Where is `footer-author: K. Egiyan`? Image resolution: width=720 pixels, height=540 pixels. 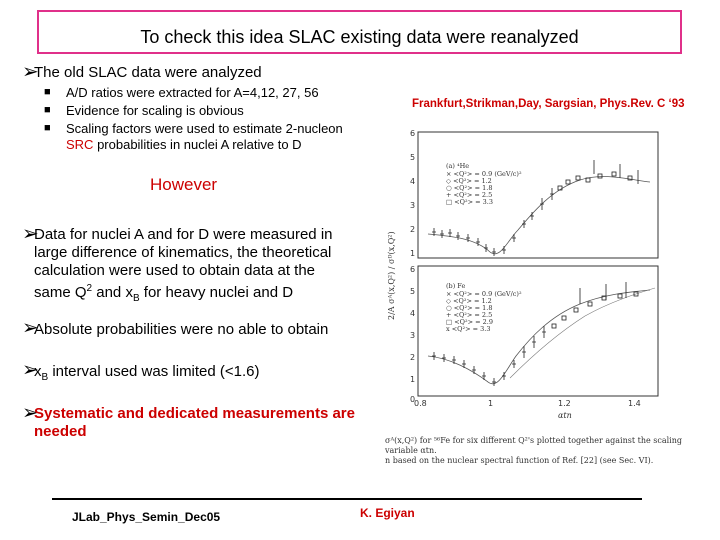 footer-author: K. Egiyan is located at coordinates (387, 513).